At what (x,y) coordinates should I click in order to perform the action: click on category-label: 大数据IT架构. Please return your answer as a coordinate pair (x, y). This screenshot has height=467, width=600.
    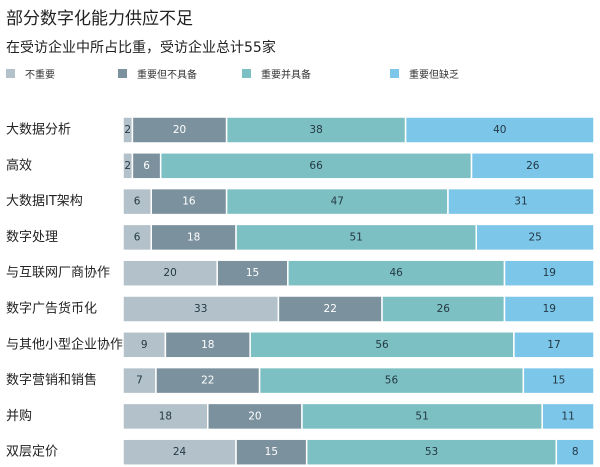
    Looking at the image, I should click on (44, 201).